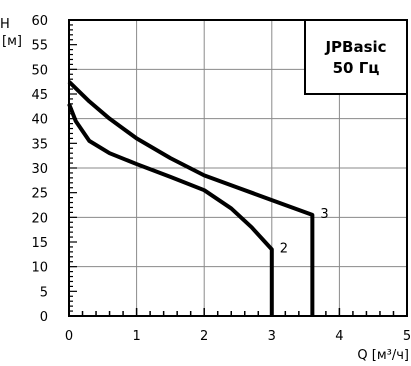 The width and height of the screenshot is (411, 366). What do you see at coordinates (39, 46) in the screenshot?
I see `y-tick-label: 55` at bounding box center [39, 46].